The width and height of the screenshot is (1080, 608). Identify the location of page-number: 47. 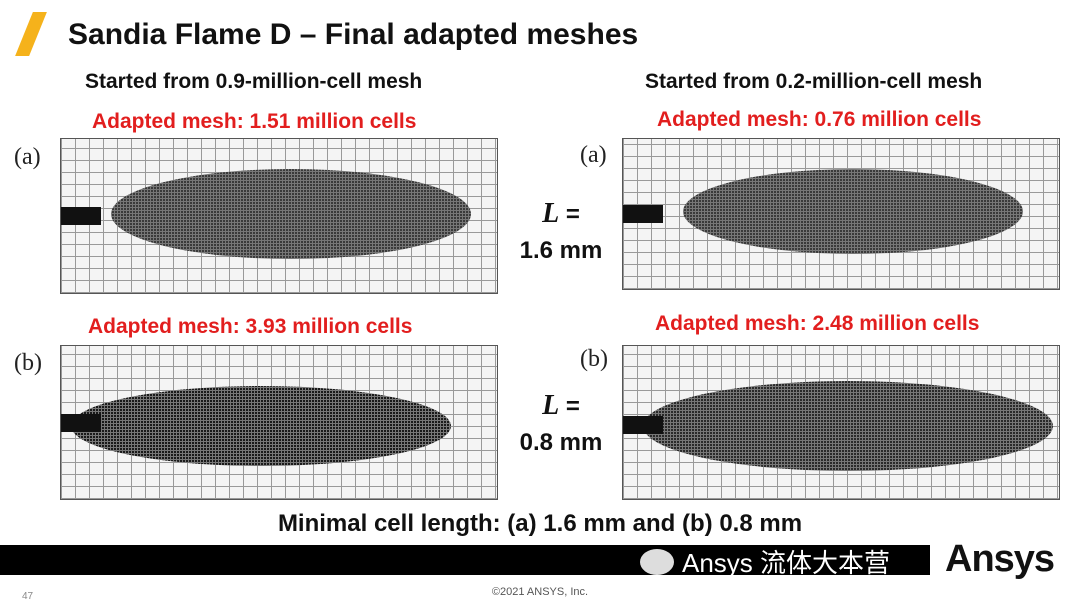
(28, 596).